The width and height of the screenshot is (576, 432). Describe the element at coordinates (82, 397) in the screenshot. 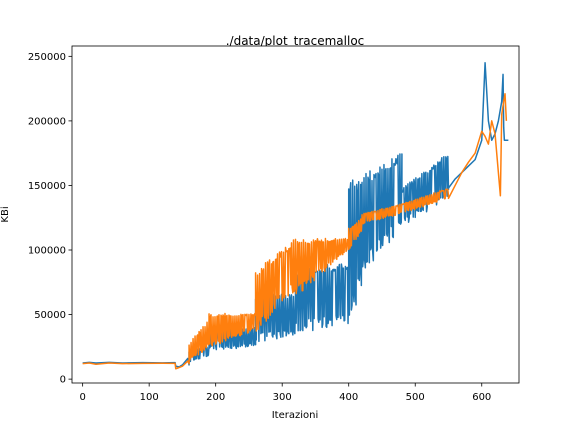

I see `x-tick-label: 0` at that location.